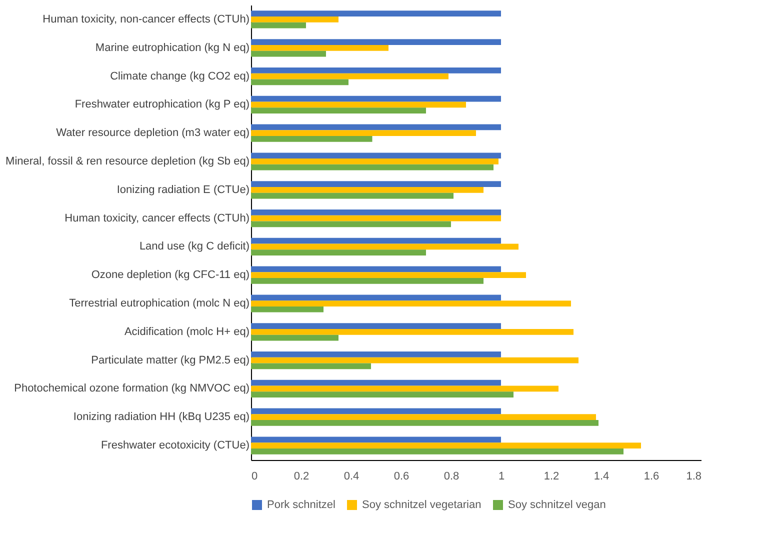  What do you see at coordinates (194, 246) in the screenshot?
I see `y-tick-label: Land use (kg C deficit)` at bounding box center [194, 246].